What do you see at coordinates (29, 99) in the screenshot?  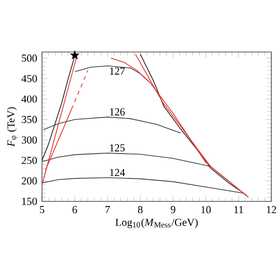 I see `y-tick-label: 400` at bounding box center [29, 99].